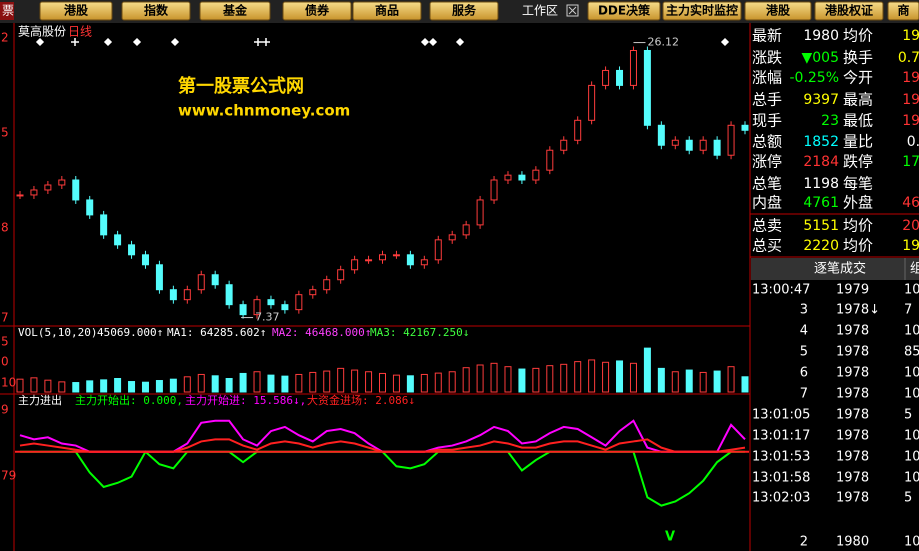  Describe the element at coordinates (767, 226) in the screenshot. I see `quote-label: 总卖` at that location.